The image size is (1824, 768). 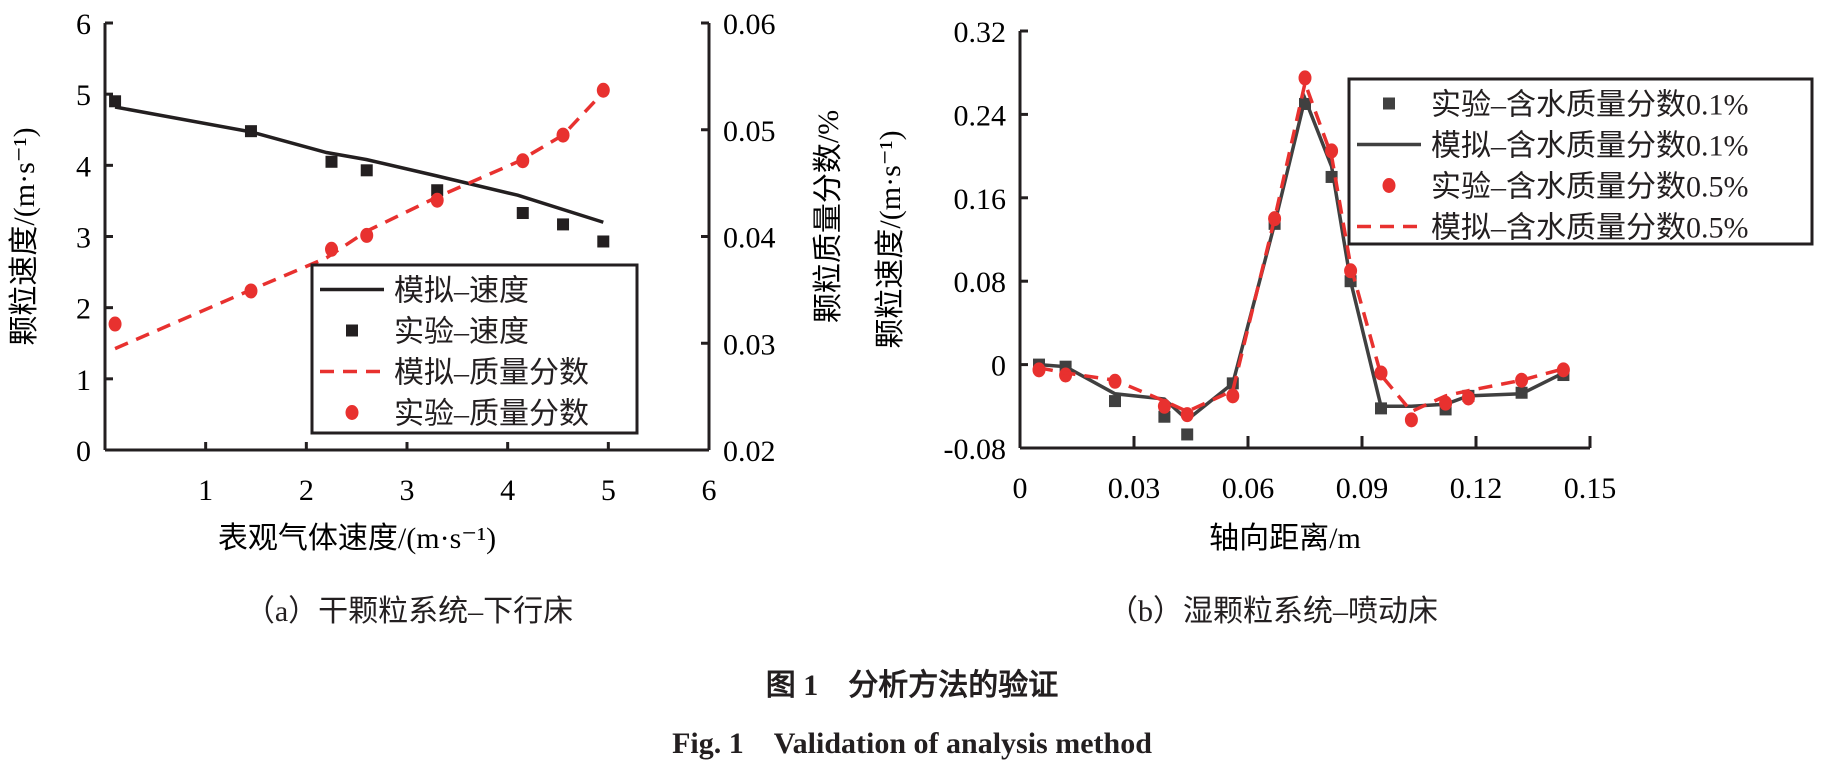 I want to click on a-xtick-label-2: 3, so click(x=407, y=490).